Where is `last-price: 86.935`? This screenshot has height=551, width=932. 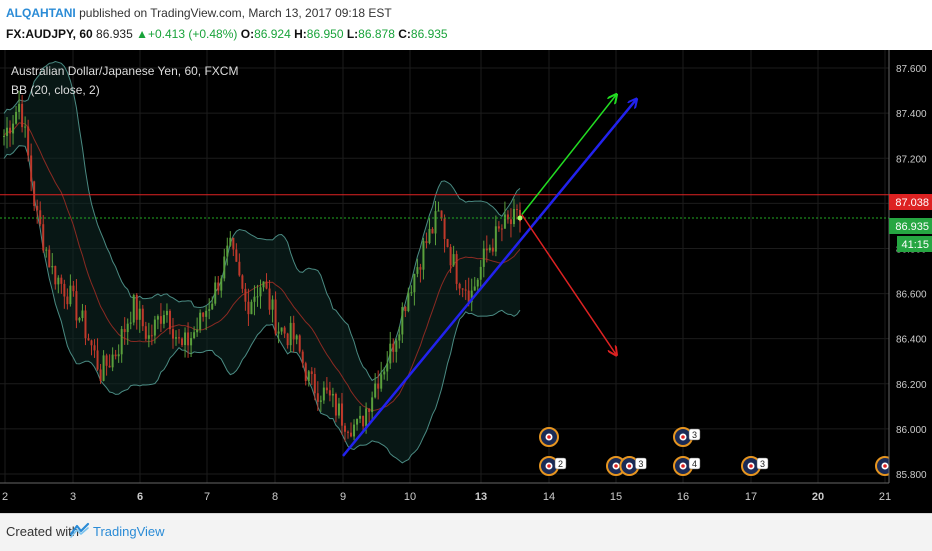
last-price: 86.935 is located at coordinates (114, 34).